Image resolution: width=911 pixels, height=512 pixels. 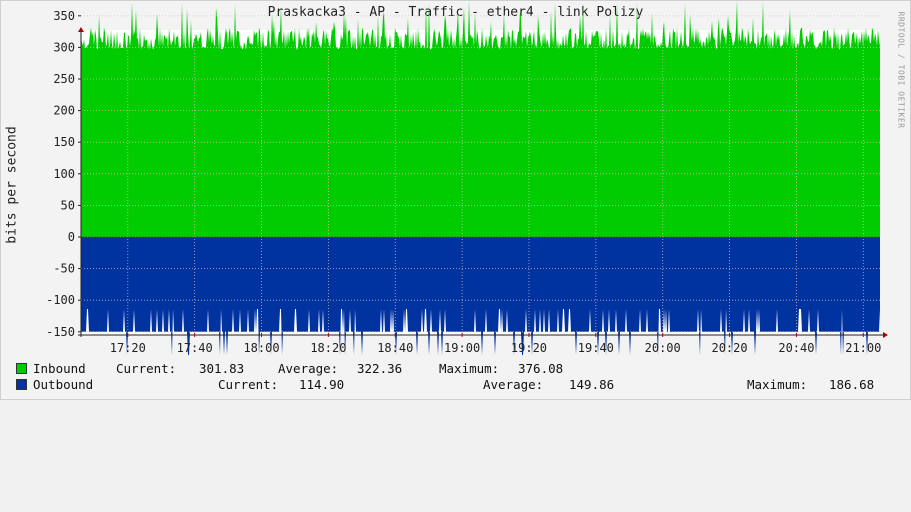 I want to click on x-tick-label: 18:20, so click(x=328, y=348).